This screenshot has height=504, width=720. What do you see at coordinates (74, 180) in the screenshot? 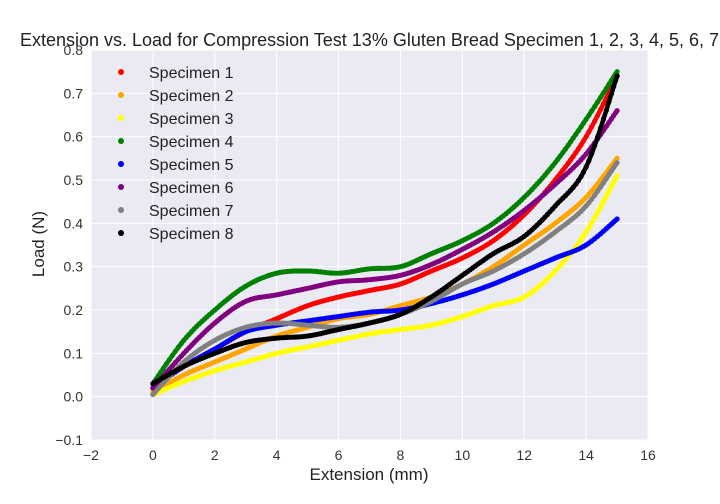
I see `y-tick-label: 0.5` at bounding box center [74, 180].